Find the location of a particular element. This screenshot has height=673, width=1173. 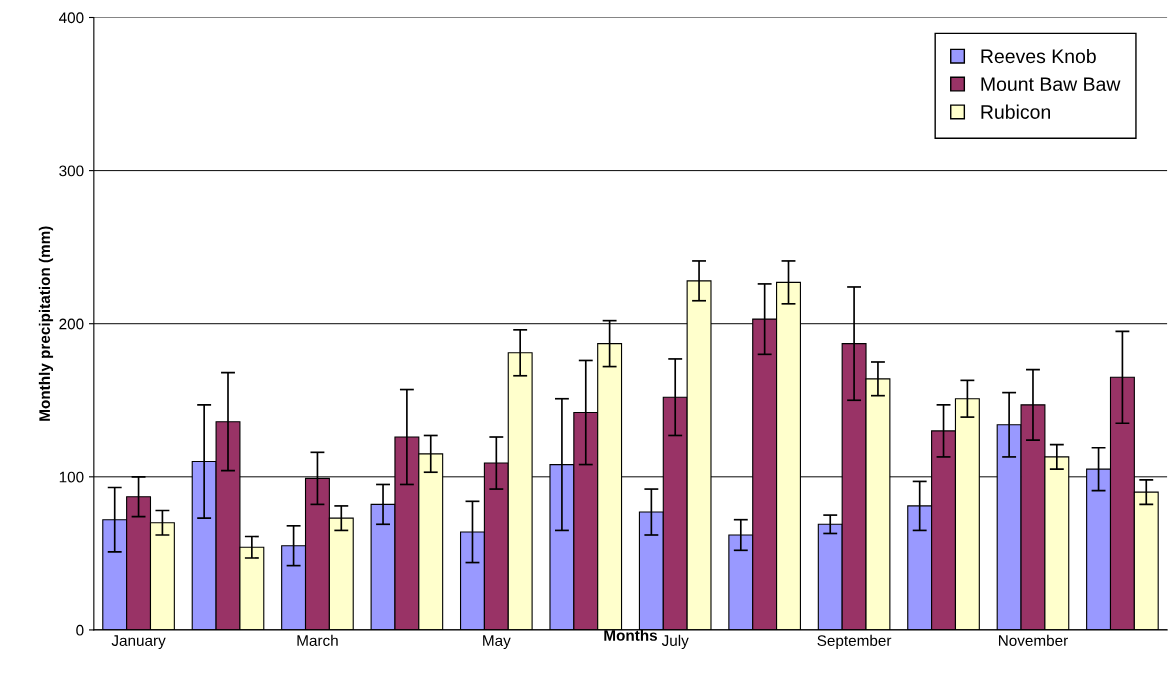

y-tick-label: 400 is located at coordinates (71, 18).